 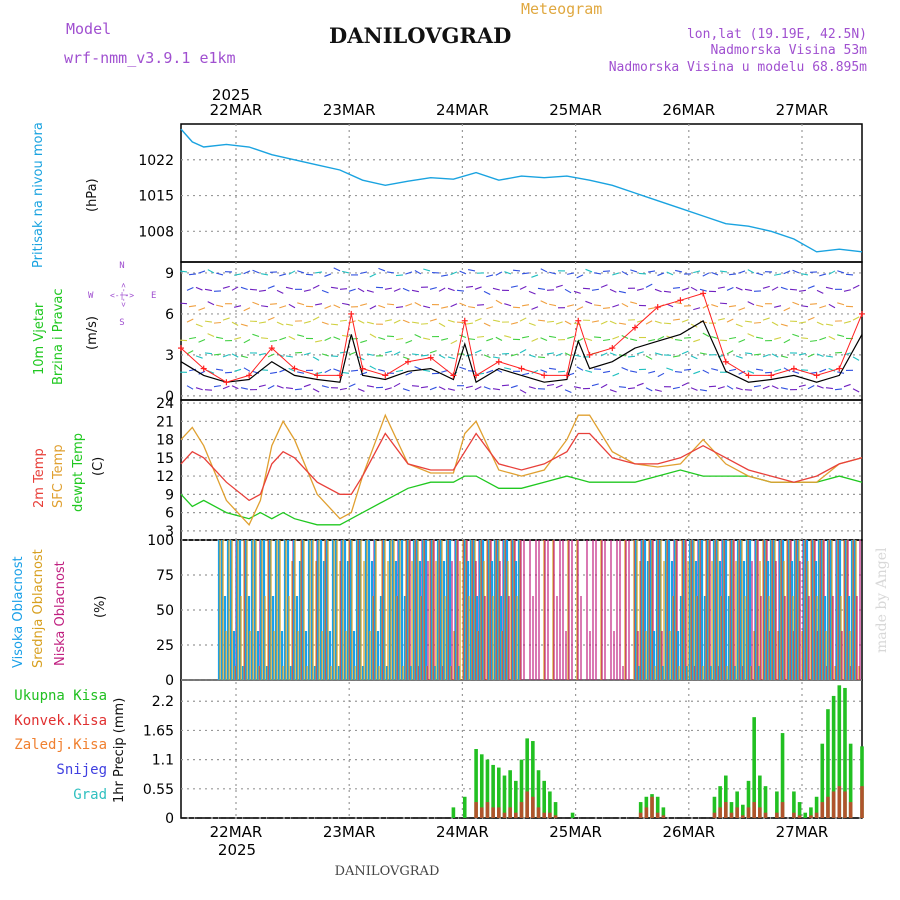 I want to click on wind-tick: 0, so click(x=169, y=397).